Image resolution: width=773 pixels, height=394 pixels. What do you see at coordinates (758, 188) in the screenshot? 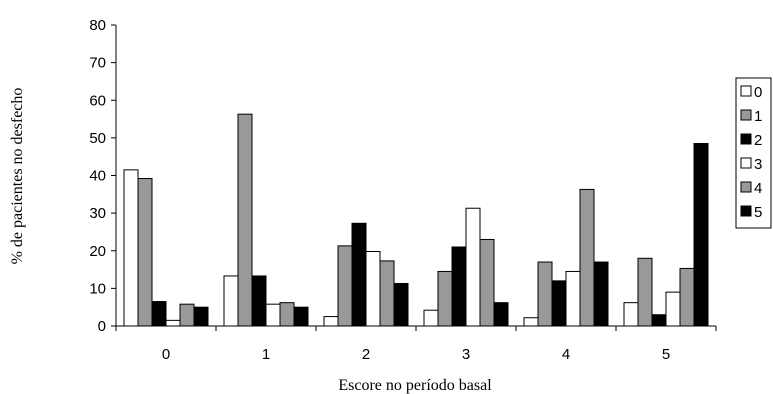
I see `legend-label: 4` at bounding box center [758, 188].